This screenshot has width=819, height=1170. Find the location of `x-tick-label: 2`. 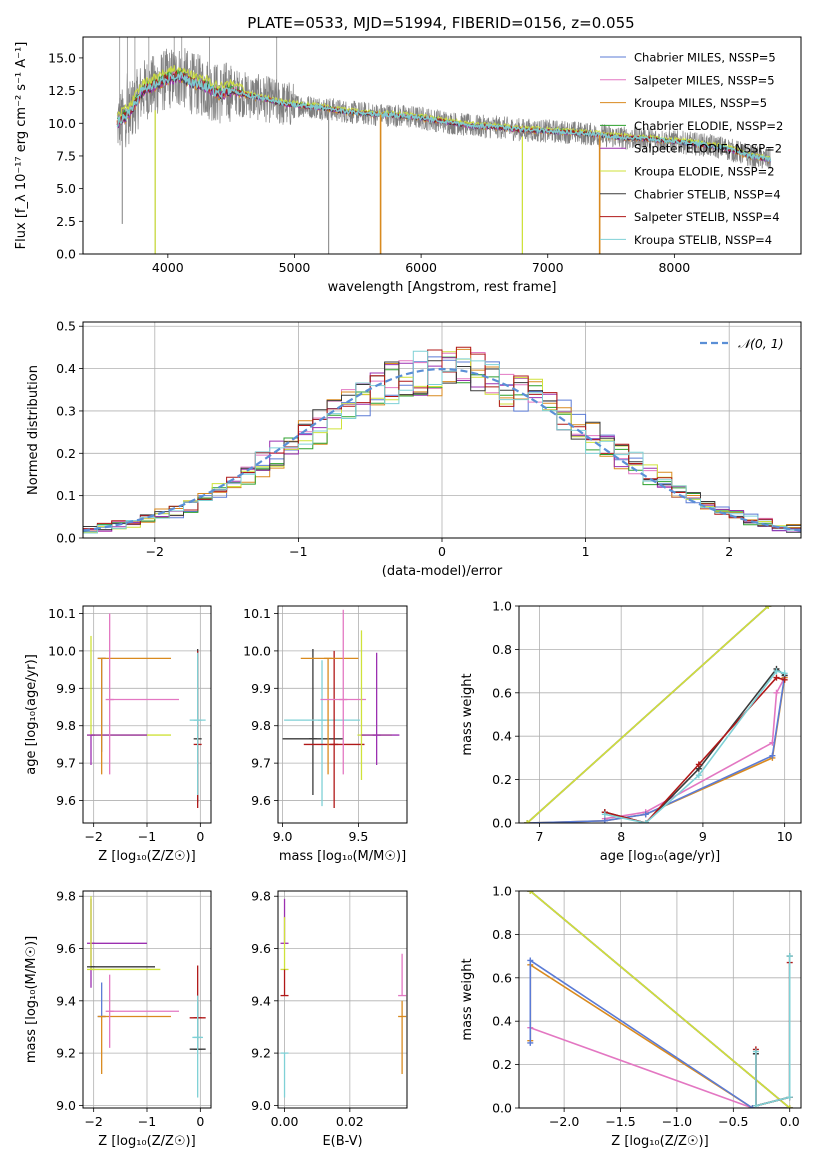

x-tick-label: 2 is located at coordinates (729, 551).